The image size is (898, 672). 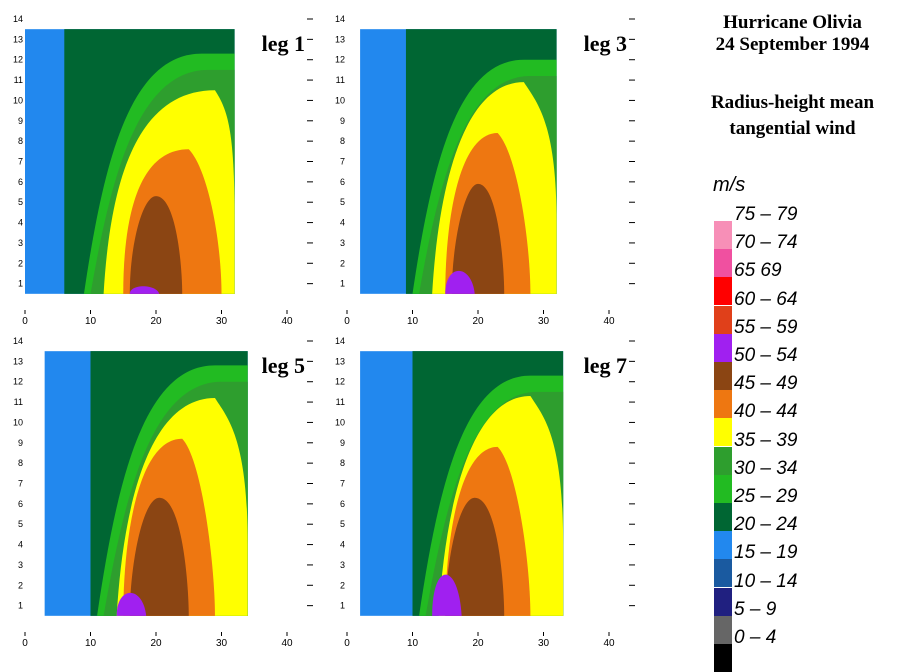 I want to click on panel-title: leg 7, so click(x=605, y=365).